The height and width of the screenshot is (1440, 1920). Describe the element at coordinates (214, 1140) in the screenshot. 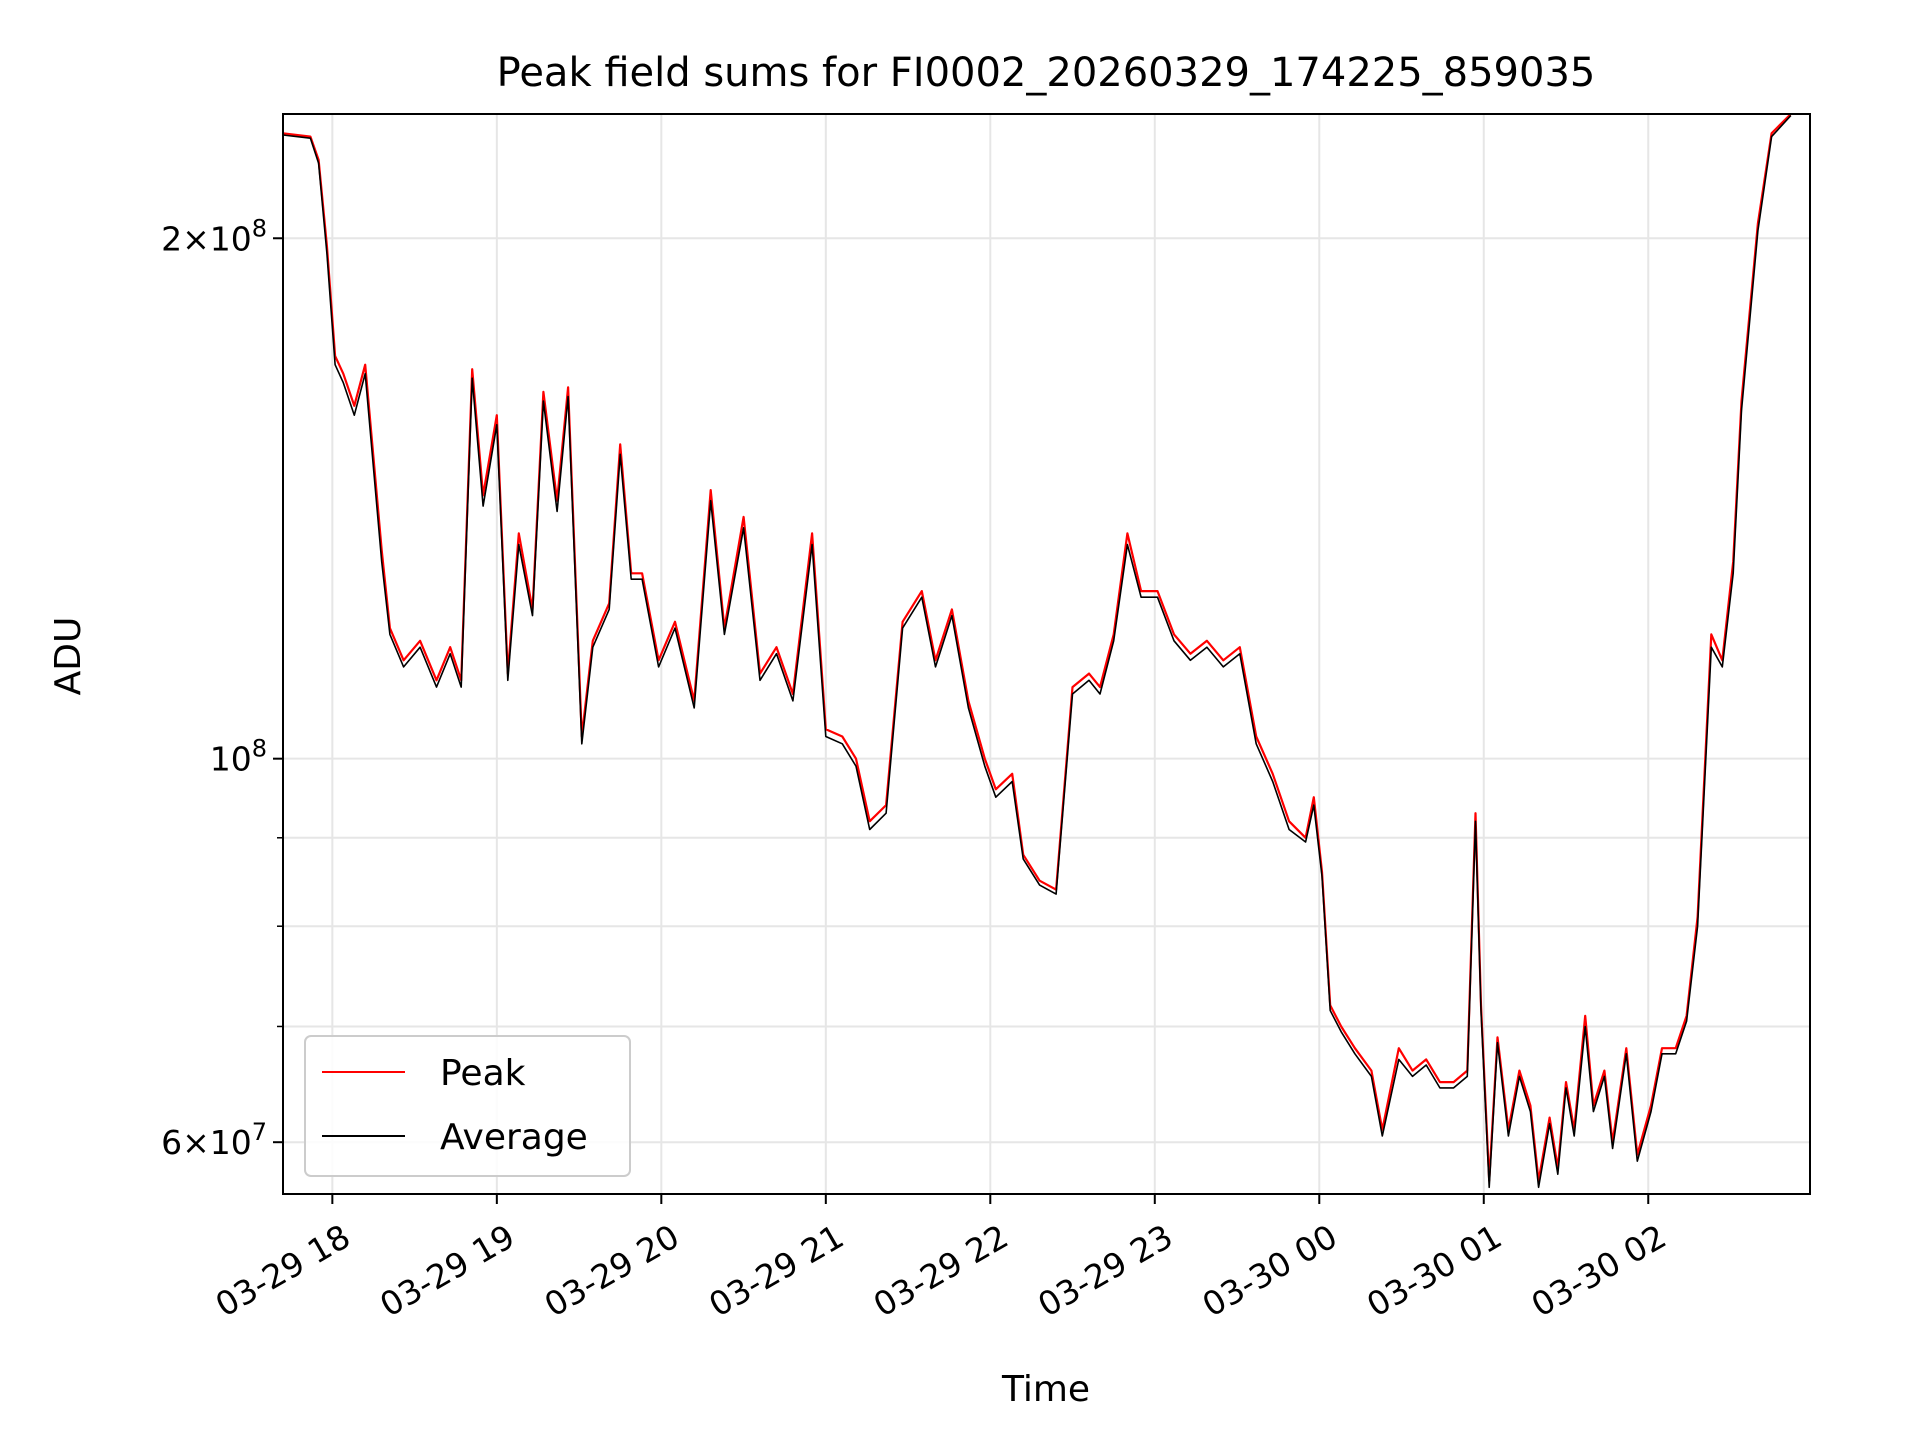

I see `y-tick-label: 6×107` at that location.